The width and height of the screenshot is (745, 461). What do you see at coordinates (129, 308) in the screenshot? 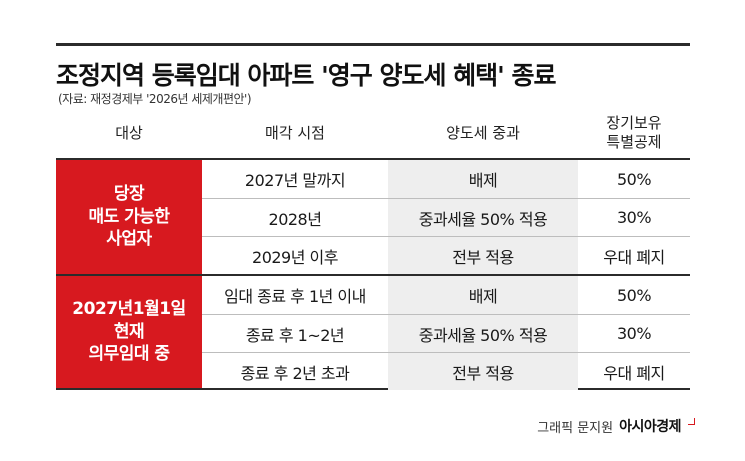
I see `group-label-line: 2027년1월1일` at bounding box center [129, 308].